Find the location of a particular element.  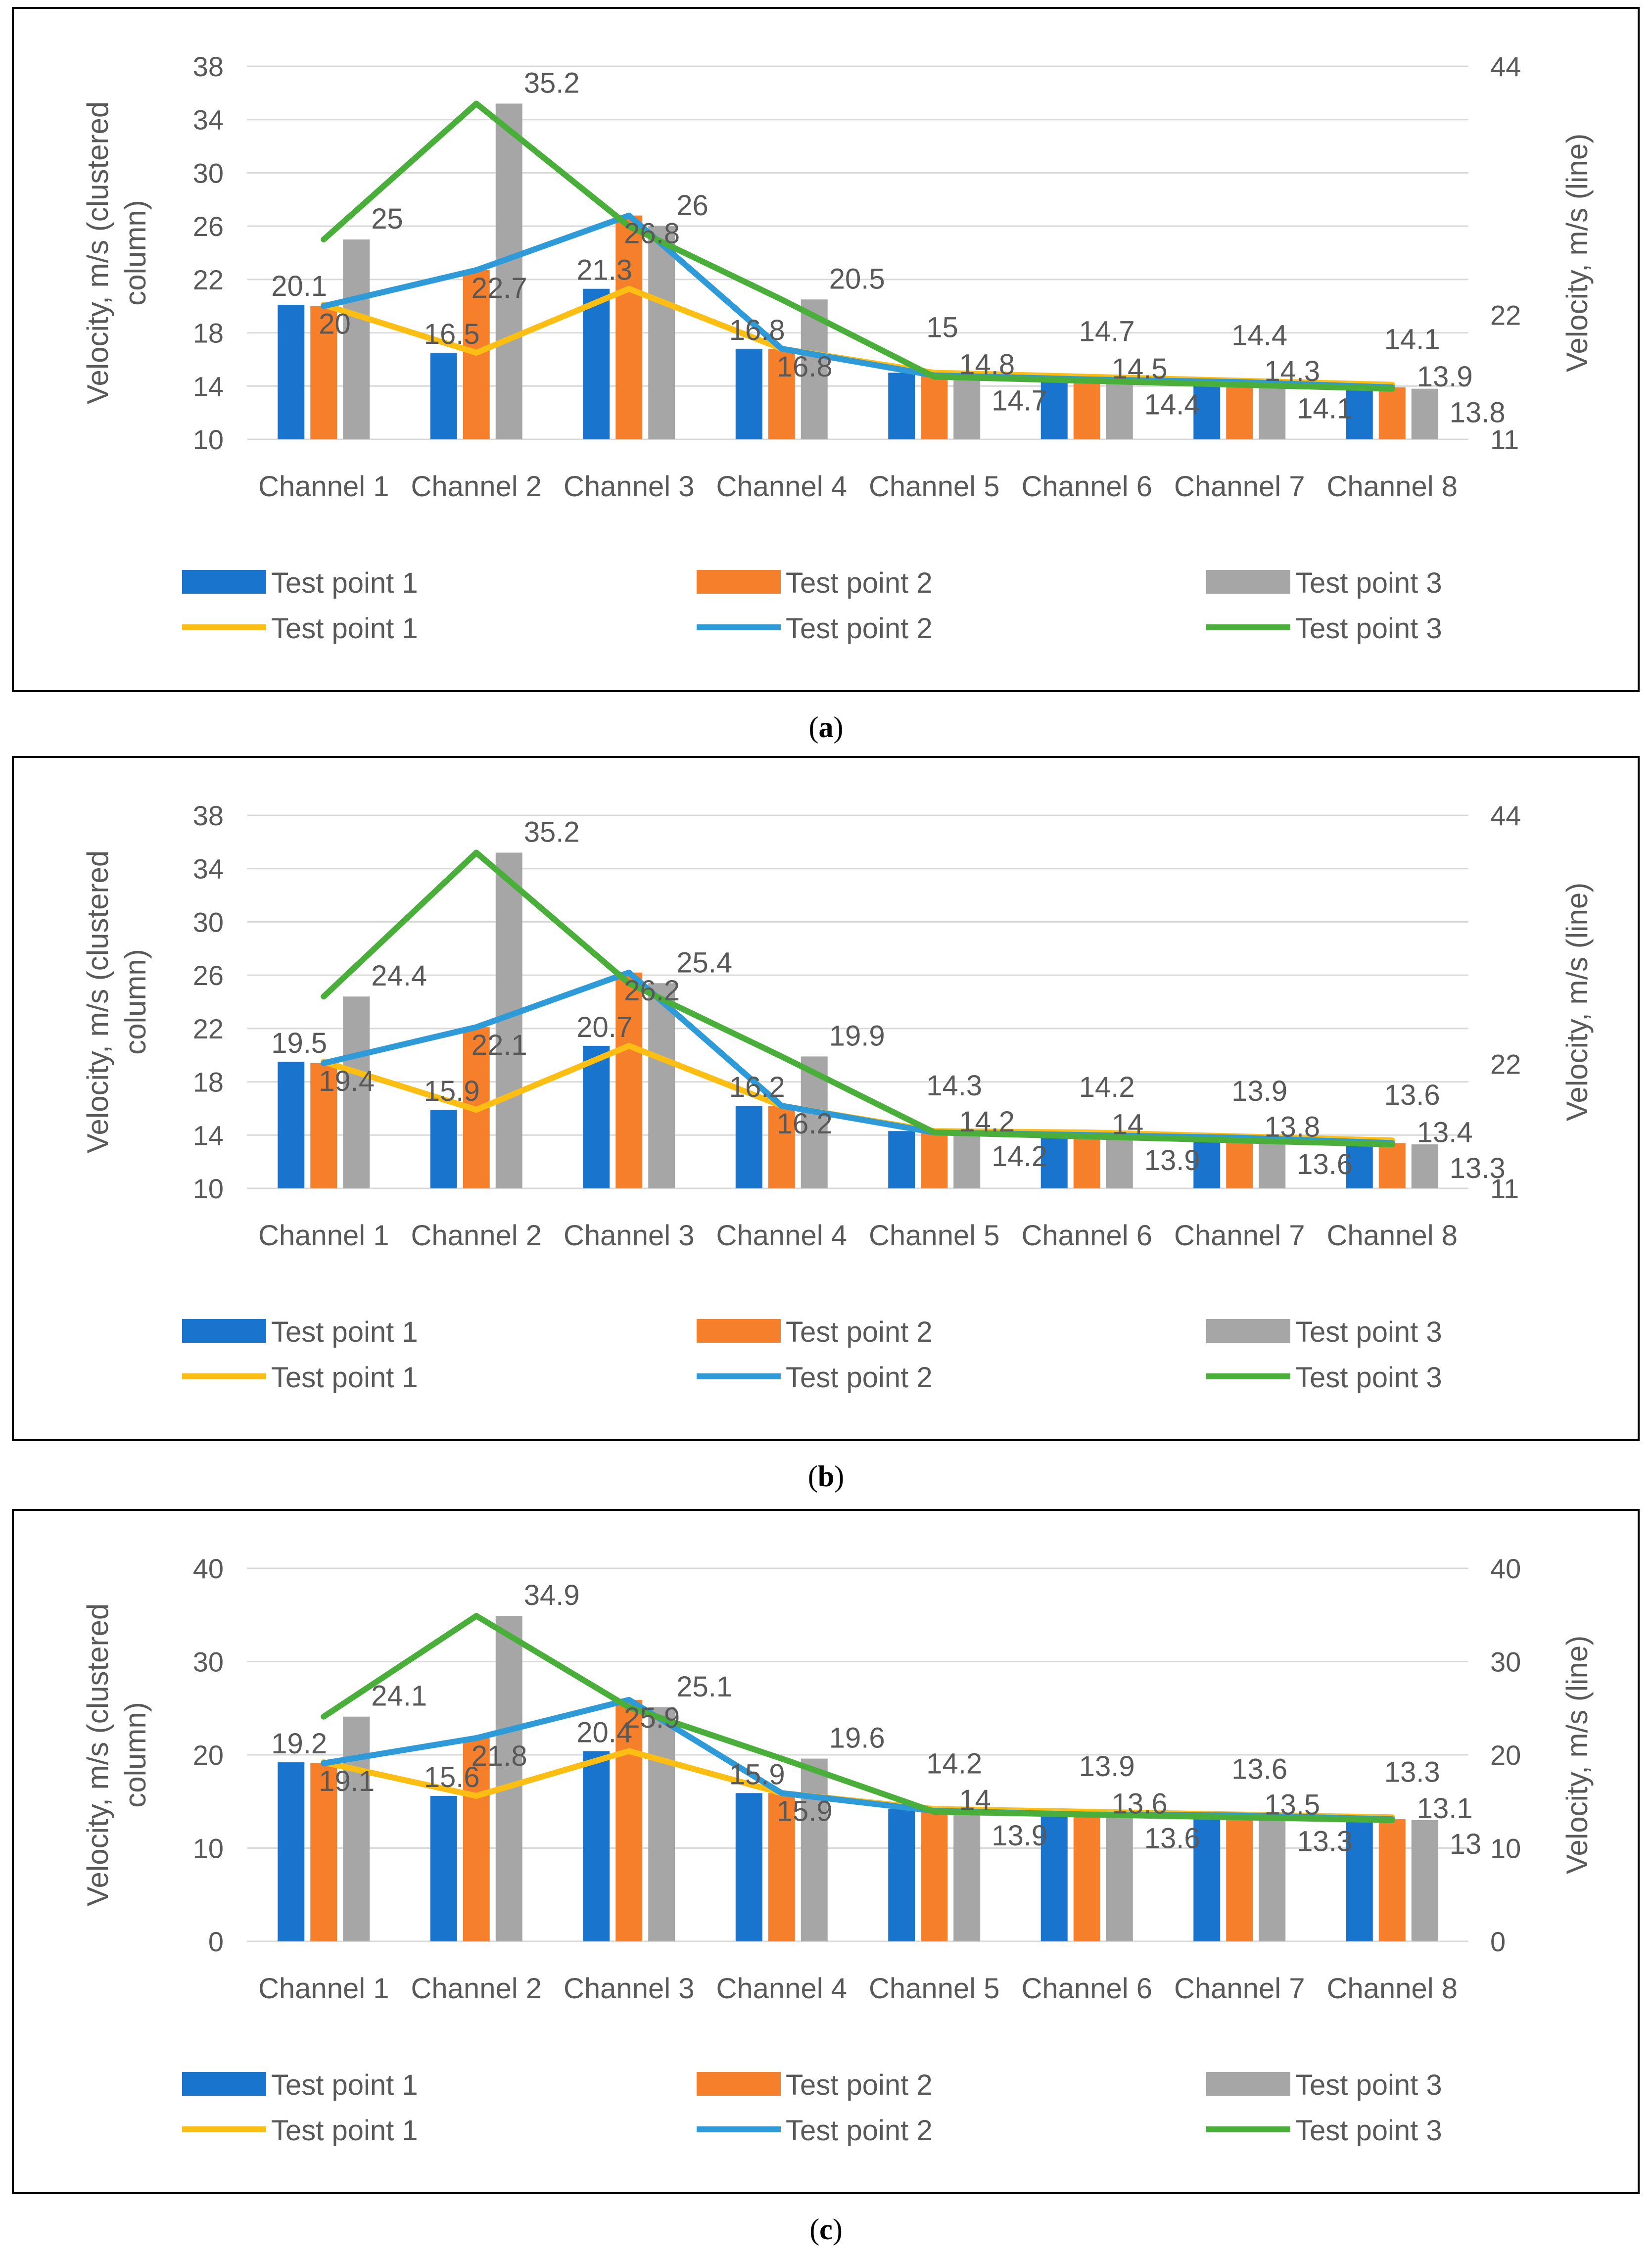

y-axis-title-left: Velocity, m/s (clustered column) is located at coordinates (117, 253).